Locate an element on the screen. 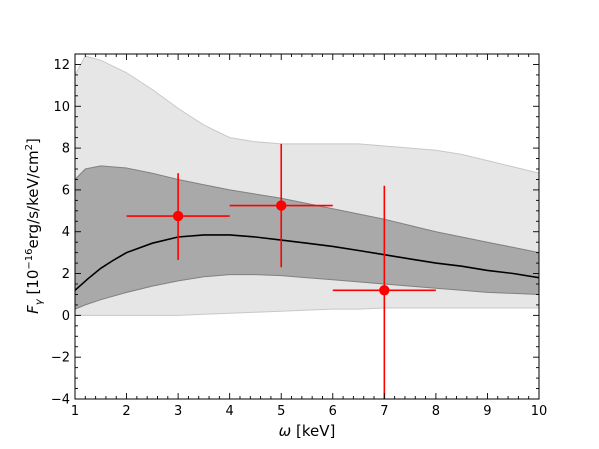  x-axis-symbol: ω is located at coordinates (285, 431).